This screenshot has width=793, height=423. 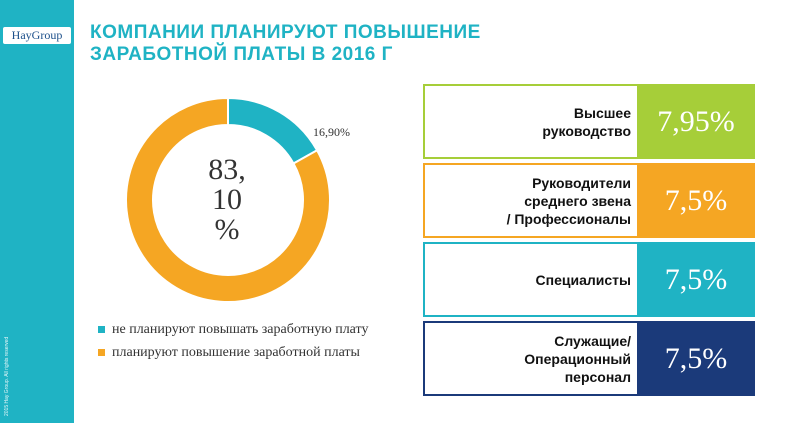 What do you see at coordinates (592, 340) in the screenshot?
I see `row-label-line: Служащие/` at bounding box center [592, 340].